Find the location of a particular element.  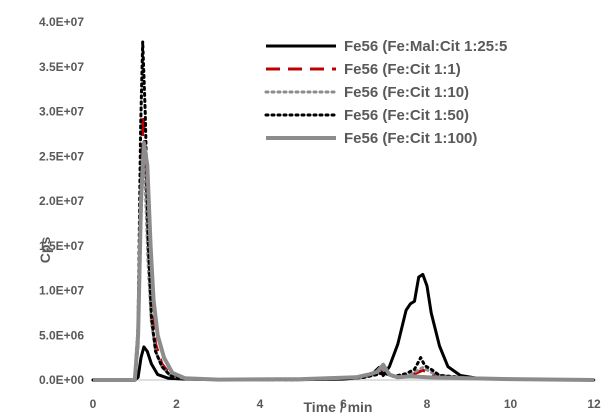

y-tick-label: 4.0E+07 is located at coordinates (61, 22).